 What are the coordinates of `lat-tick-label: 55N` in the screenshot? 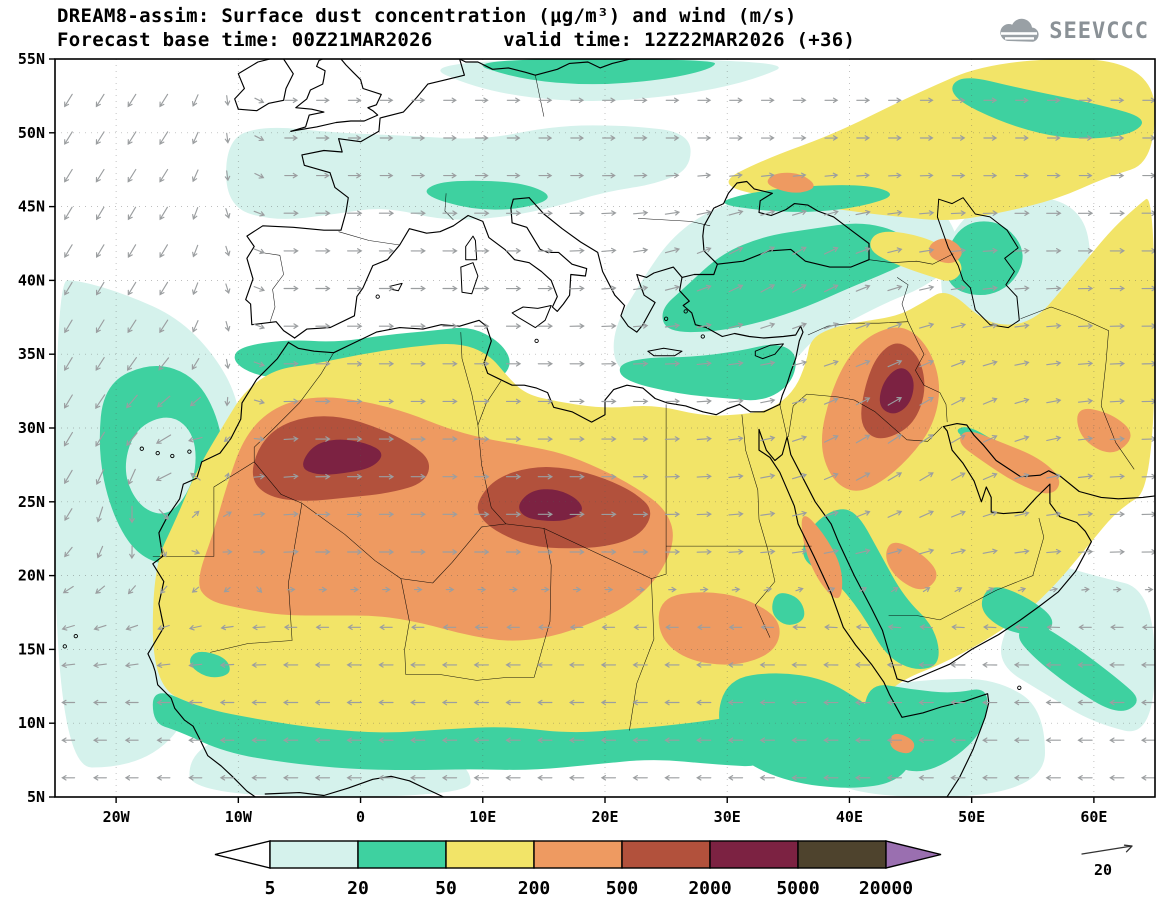 It's located at (31, 60).